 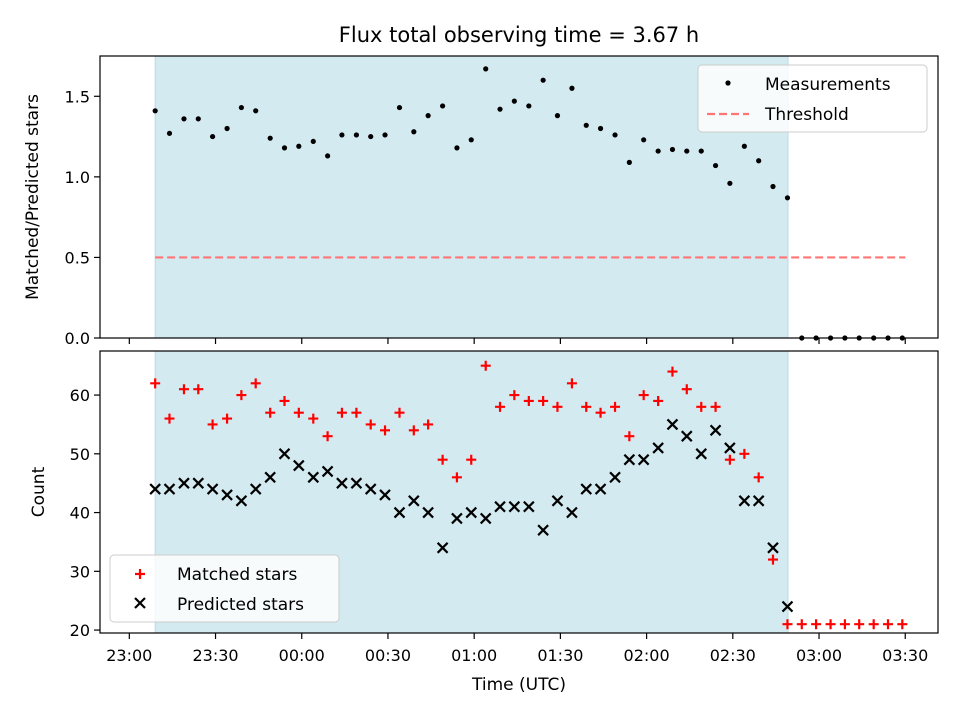 I want to click on y-tick-label: 20, so click(x=80, y=630).